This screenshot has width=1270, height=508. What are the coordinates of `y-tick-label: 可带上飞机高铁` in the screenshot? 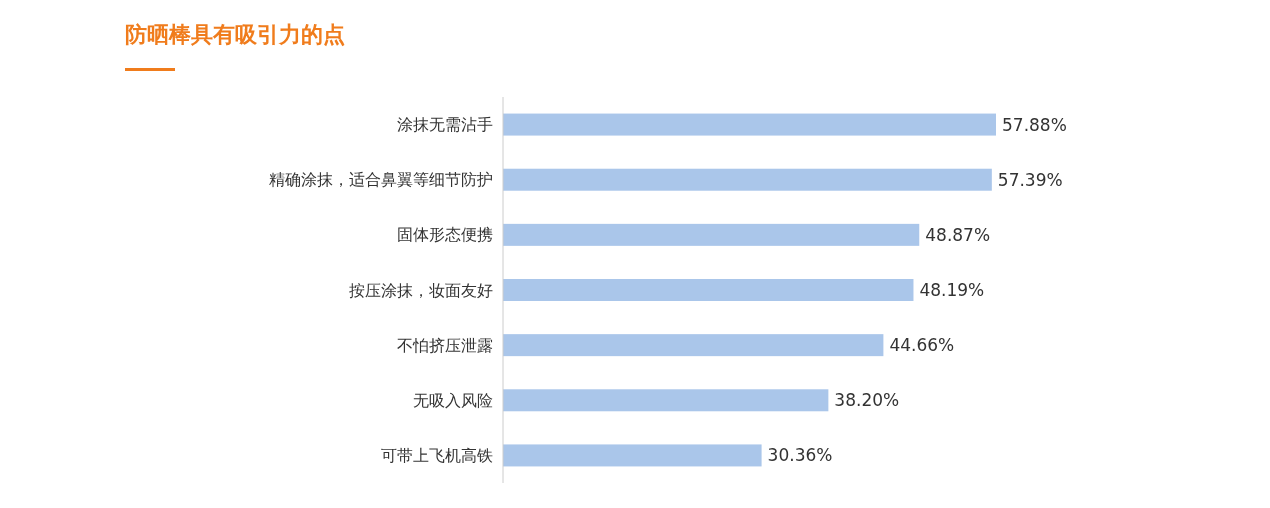 It's located at (437, 455).